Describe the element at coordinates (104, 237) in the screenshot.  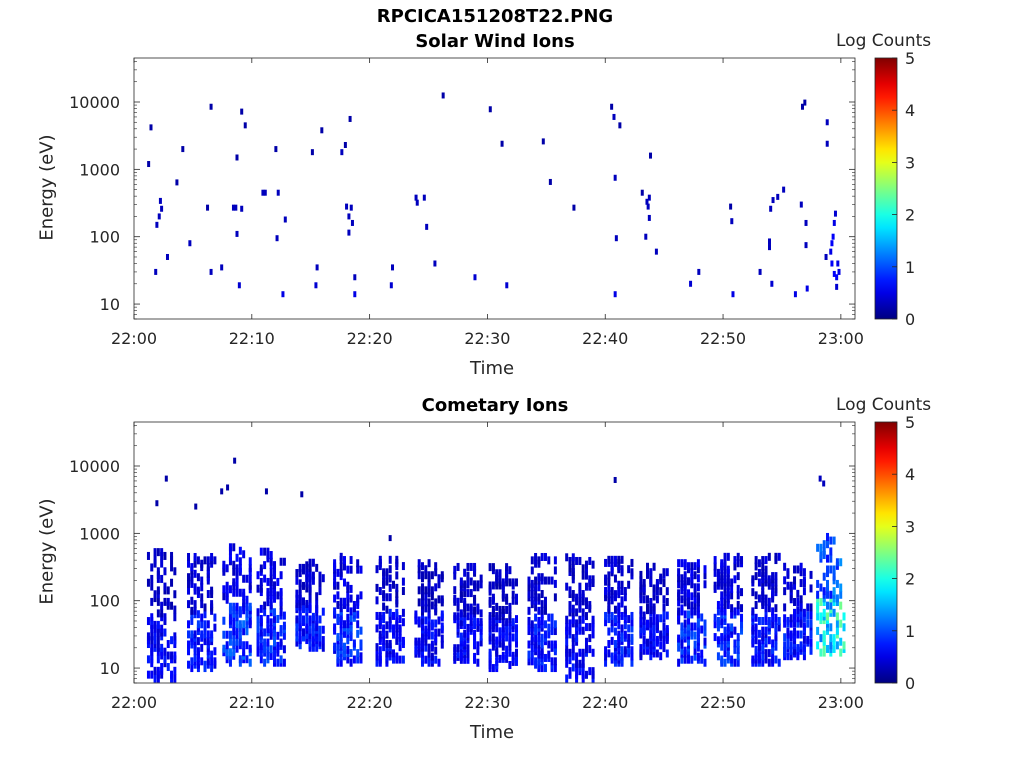
I see `panel1-ytick-label: 100` at that location.